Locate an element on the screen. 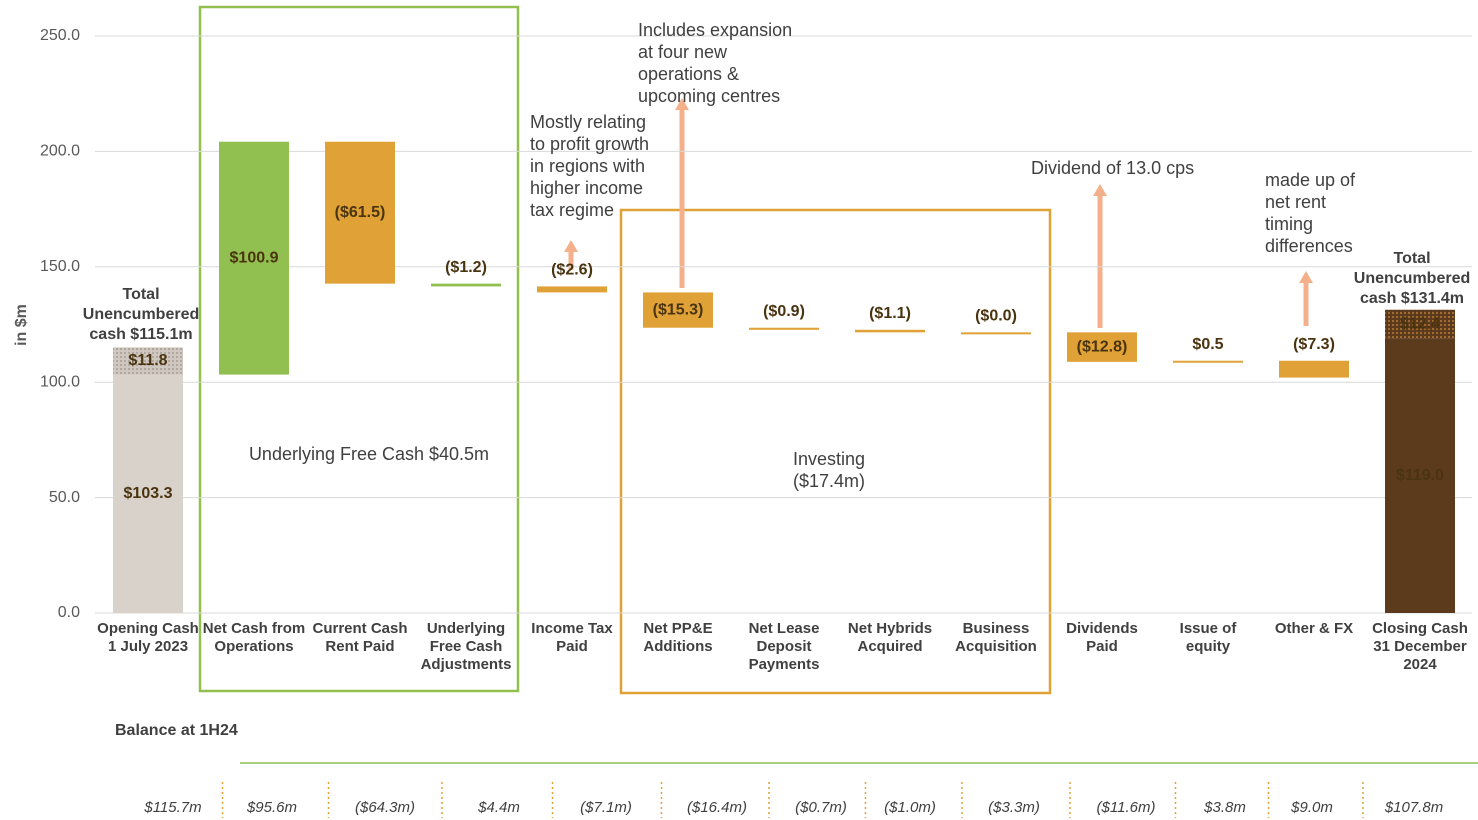  value-label: ($61.5) is located at coordinates (360, 212).